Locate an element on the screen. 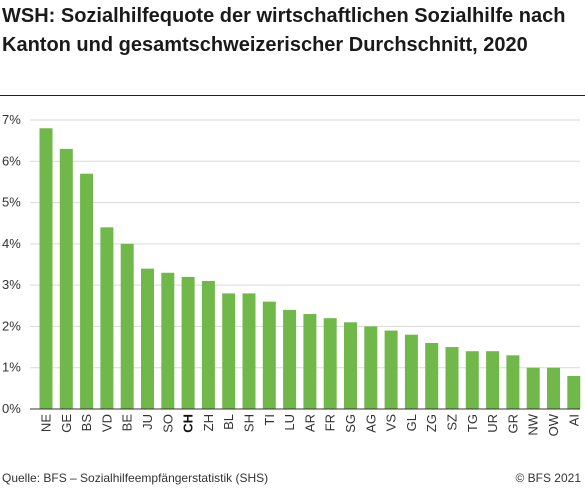 This screenshot has width=585, height=491. bar-ne is located at coordinates (46, 268).